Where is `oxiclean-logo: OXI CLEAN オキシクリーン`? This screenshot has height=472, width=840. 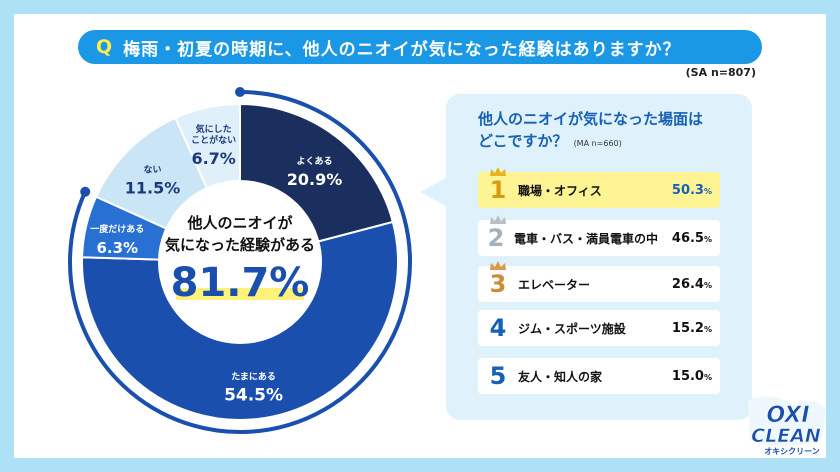
oxiclean-logo: OXI CLEAN オキシクリーン is located at coordinates (787, 426).